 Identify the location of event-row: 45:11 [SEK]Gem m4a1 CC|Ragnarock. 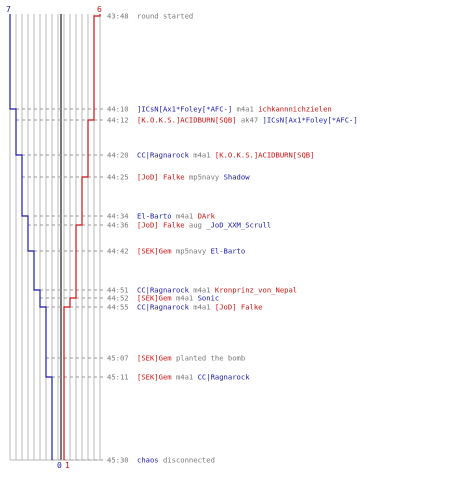
(178, 377).